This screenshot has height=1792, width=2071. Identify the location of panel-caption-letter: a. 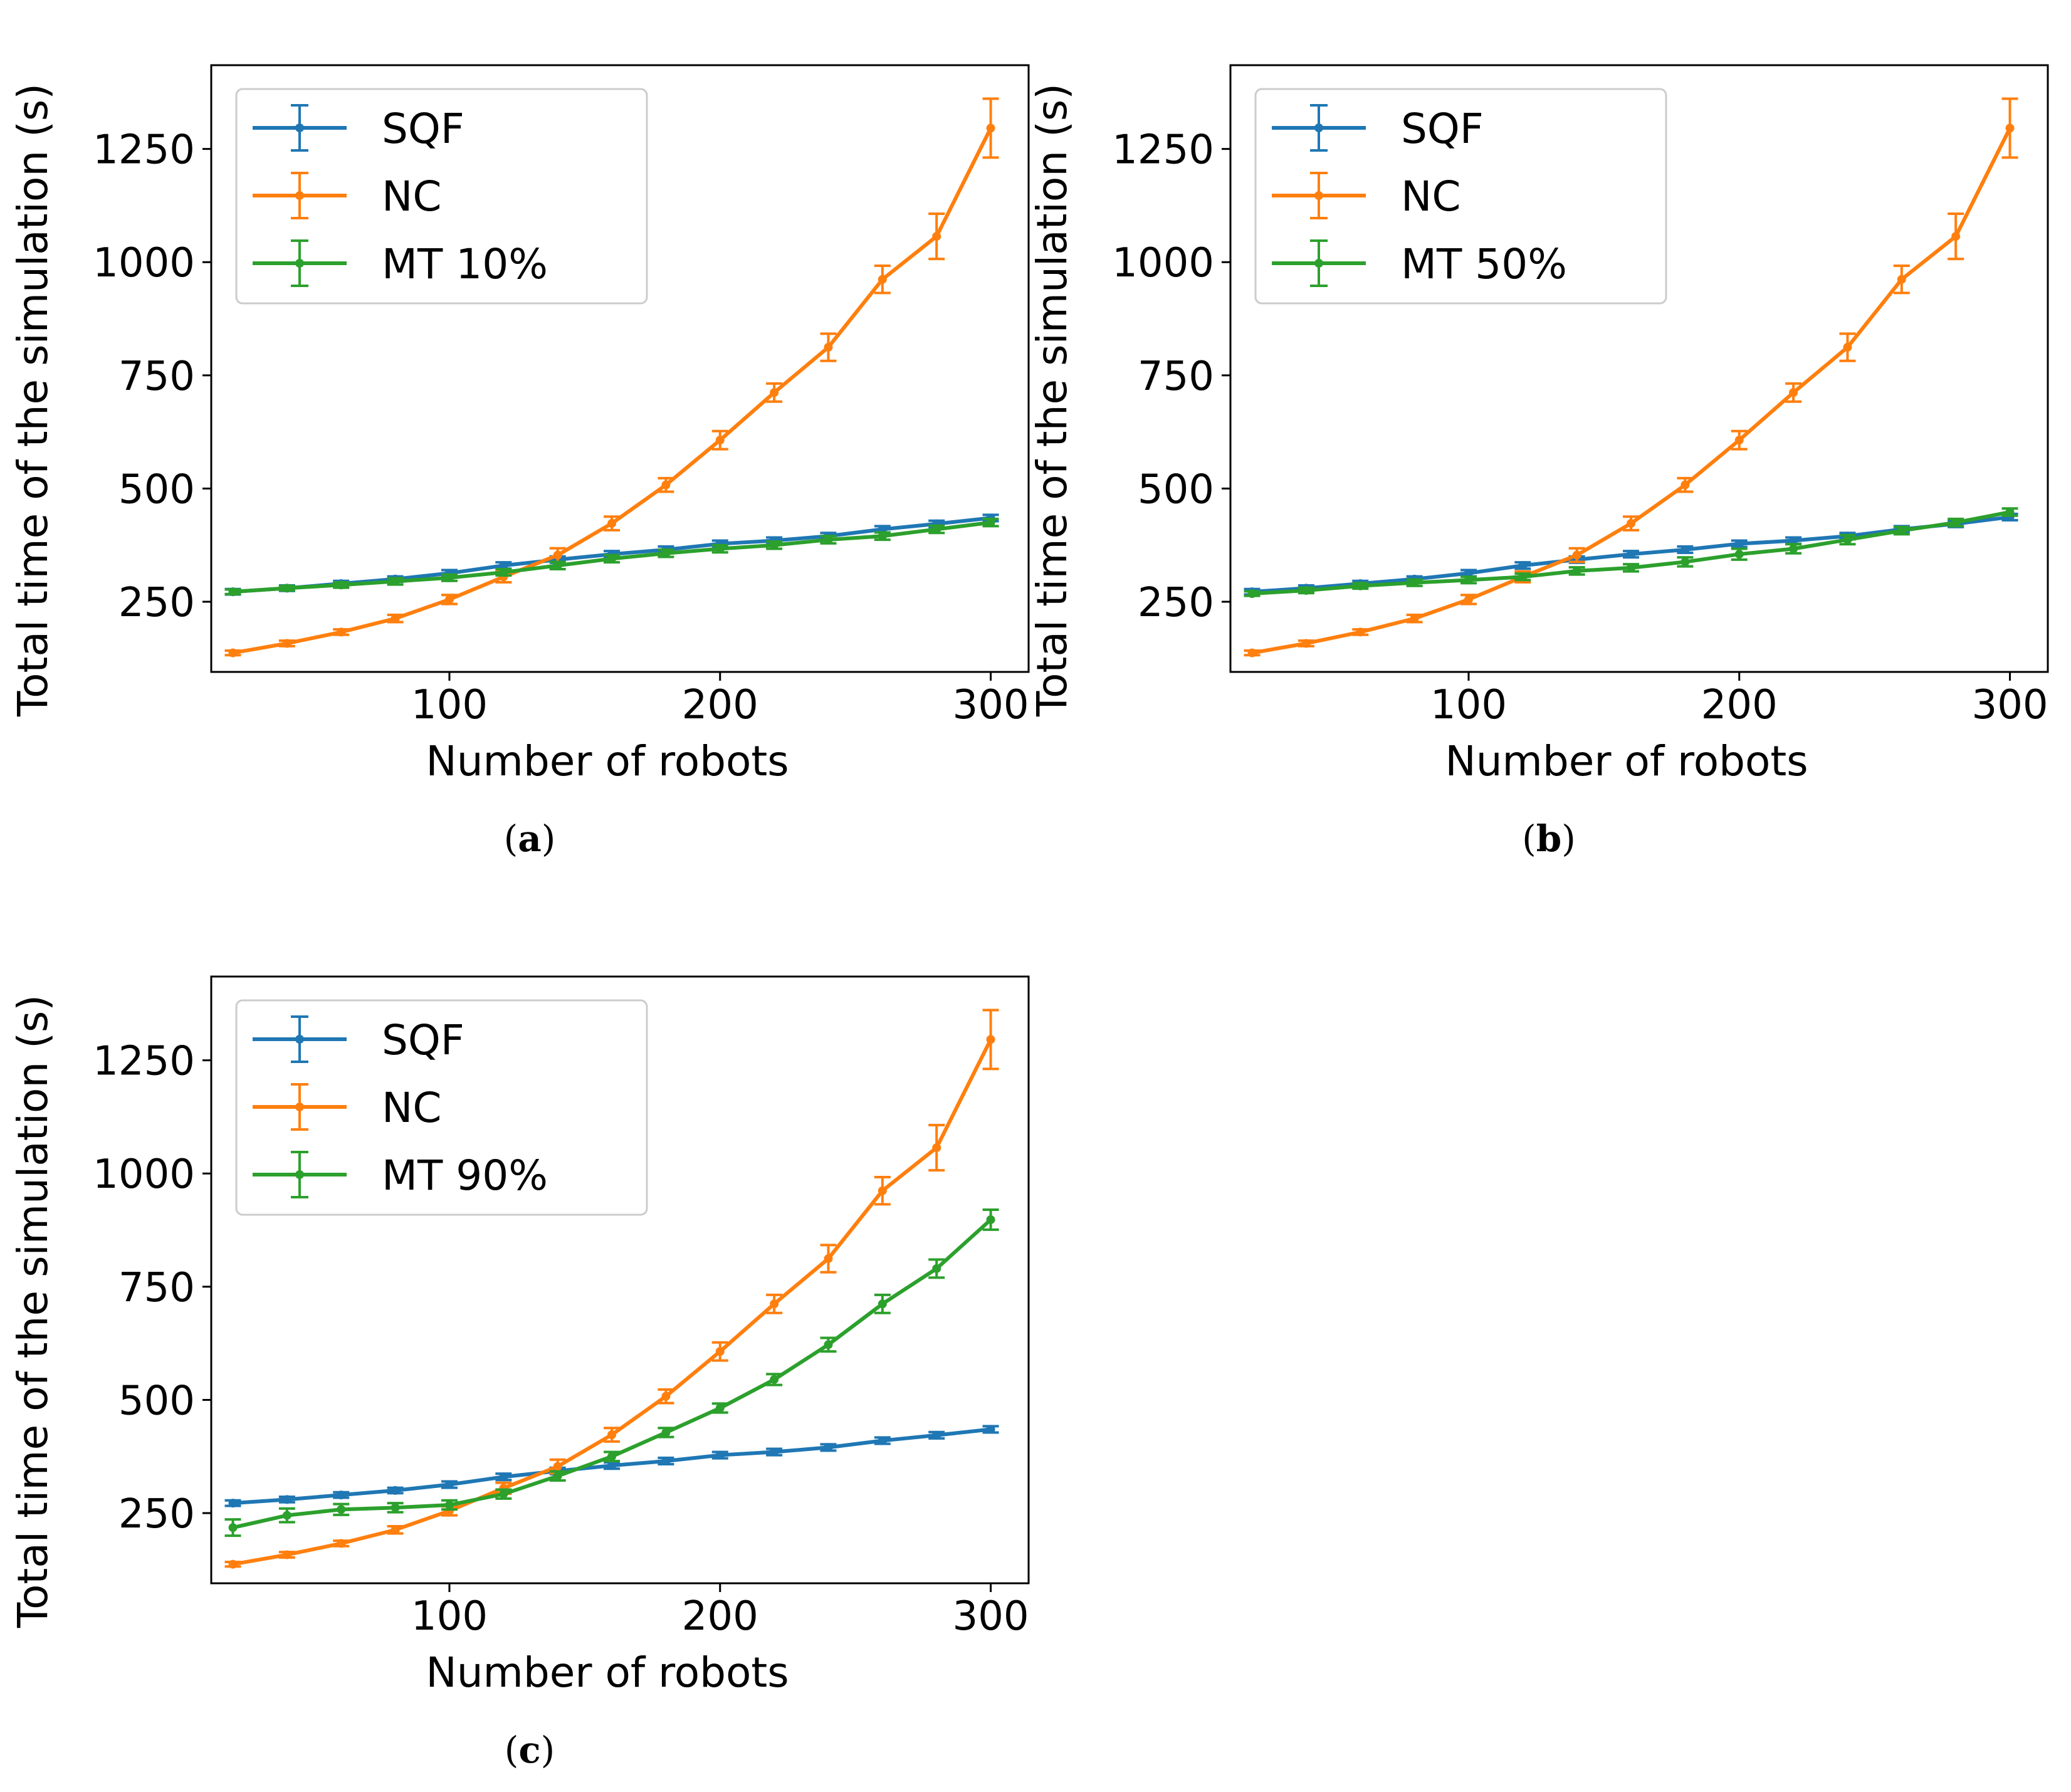
(530, 839).